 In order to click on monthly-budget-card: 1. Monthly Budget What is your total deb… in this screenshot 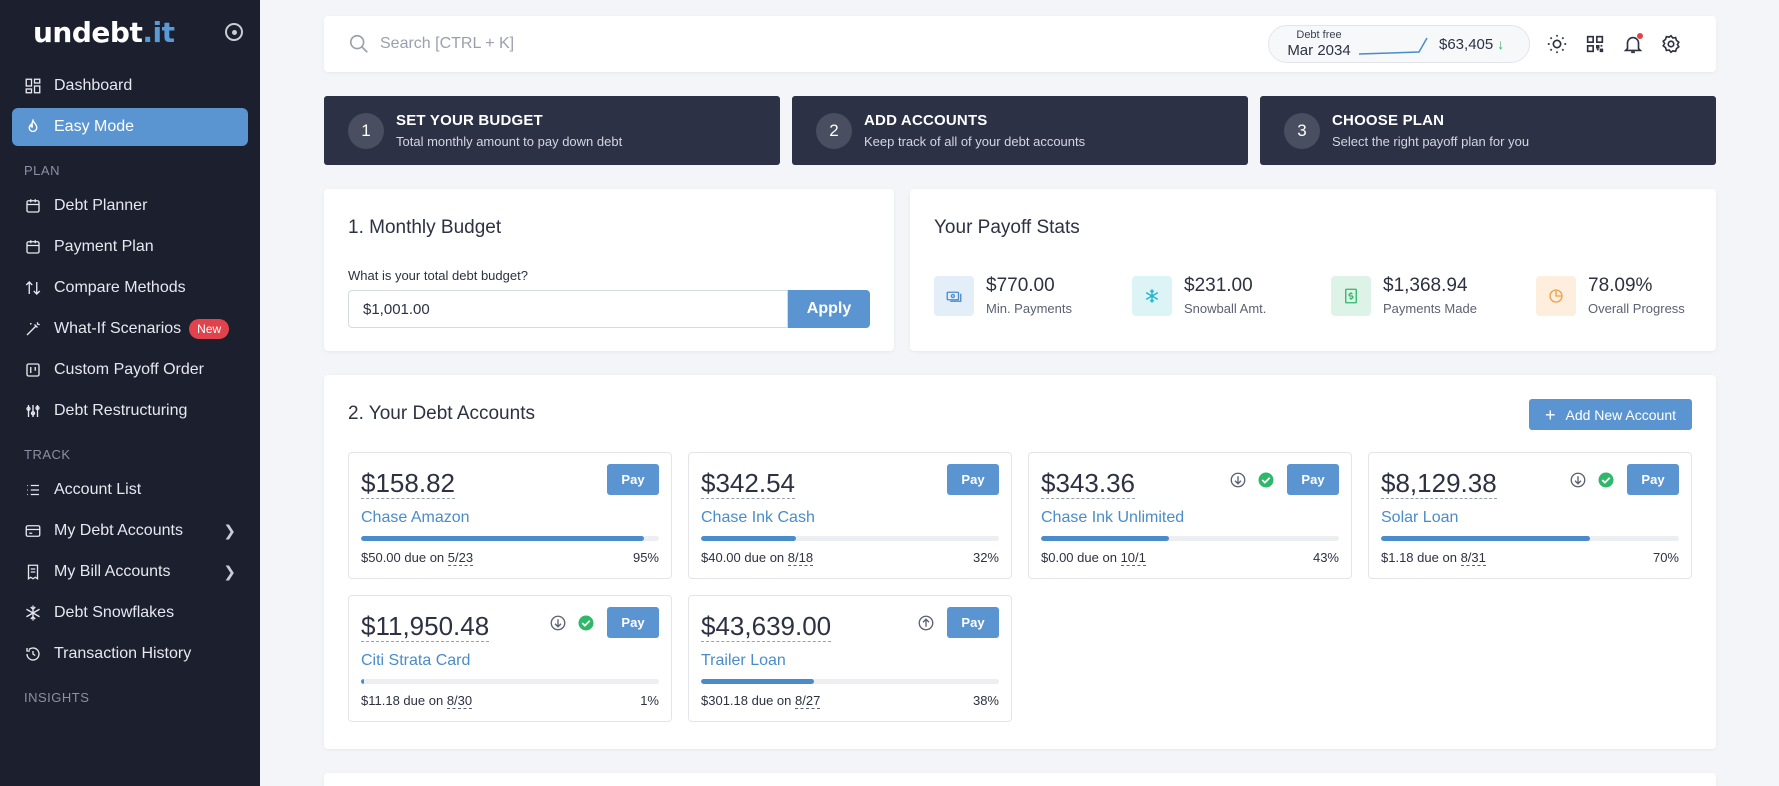, I will do `click(609, 270)`.